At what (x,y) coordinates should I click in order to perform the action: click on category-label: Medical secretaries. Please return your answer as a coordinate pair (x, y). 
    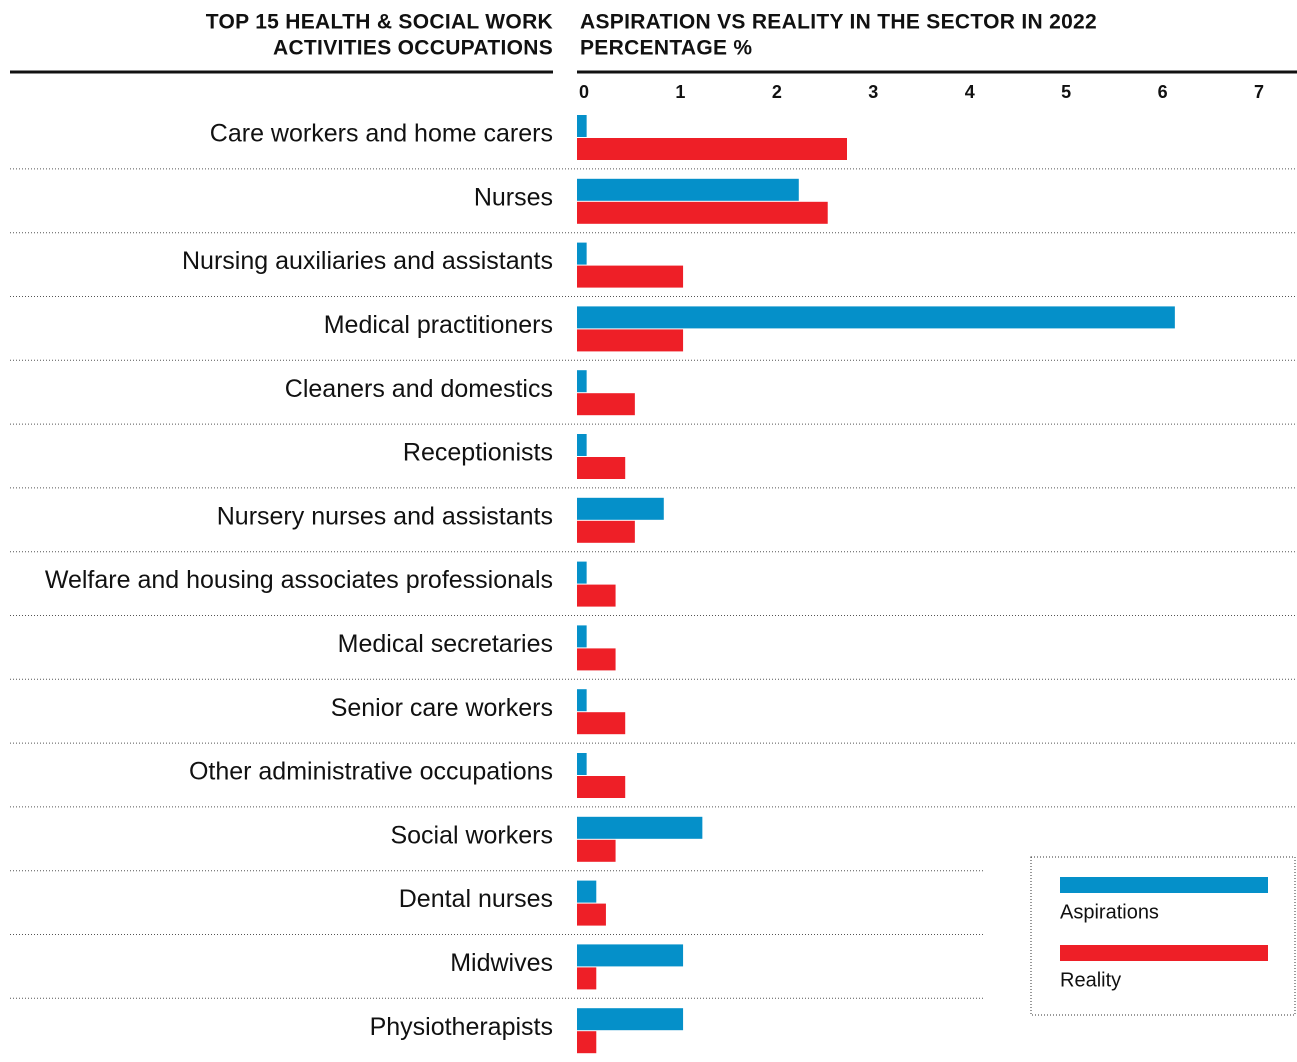
    Looking at the image, I should click on (445, 644).